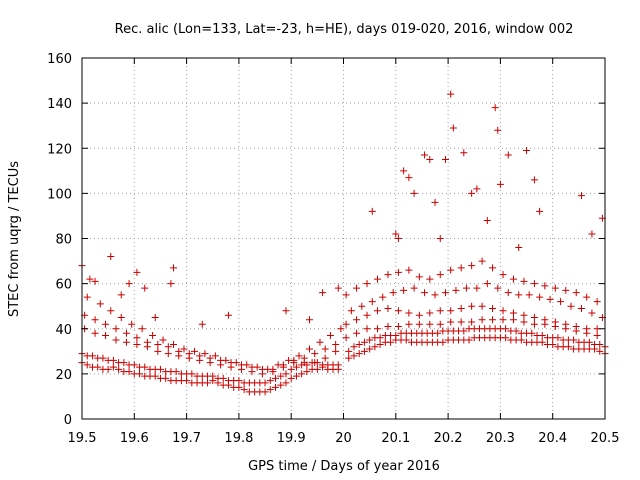 The height and width of the screenshot is (480, 640). What do you see at coordinates (186, 438) in the screenshot?
I see `x-tick-label: 19.7` at bounding box center [186, 438].